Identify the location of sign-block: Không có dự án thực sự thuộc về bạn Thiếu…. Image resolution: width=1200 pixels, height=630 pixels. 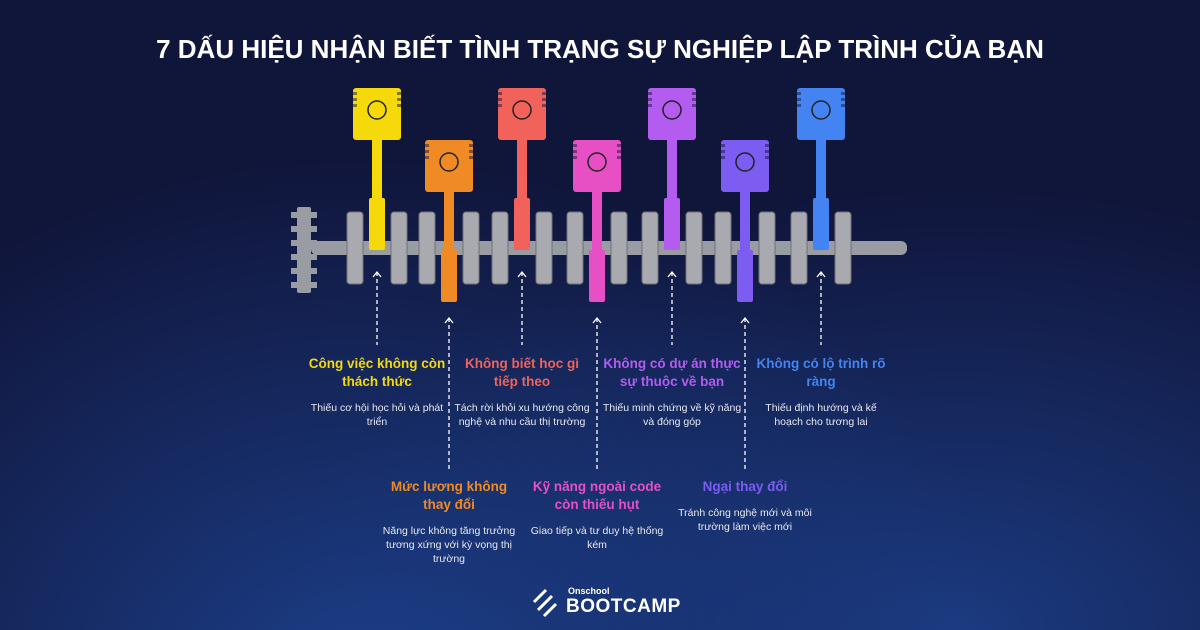
(672, 392).